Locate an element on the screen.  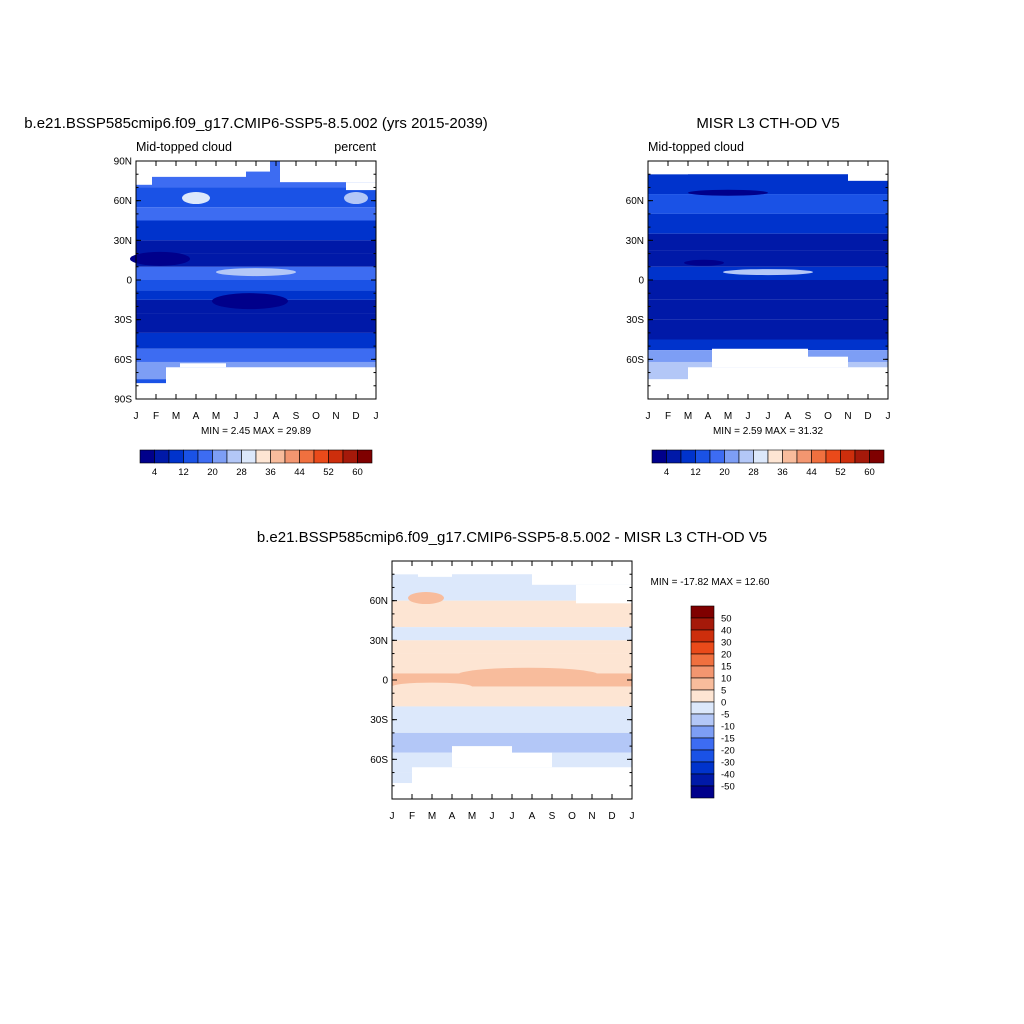
colorbar-label: -10 is located at coordinates (728, 727).